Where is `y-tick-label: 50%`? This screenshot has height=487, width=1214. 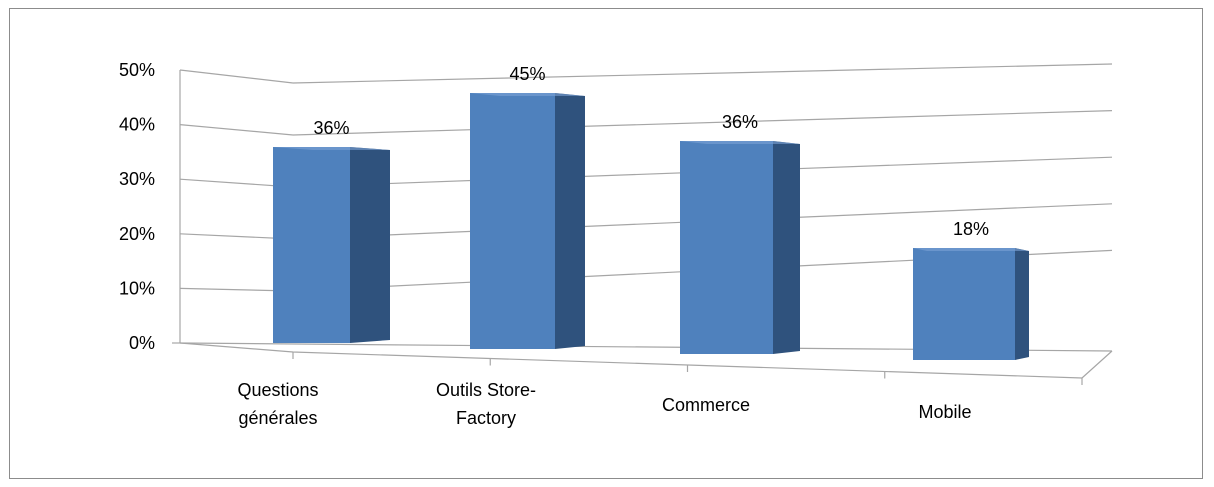
y-tick-label: 50% is located at coordinates (137, 70).